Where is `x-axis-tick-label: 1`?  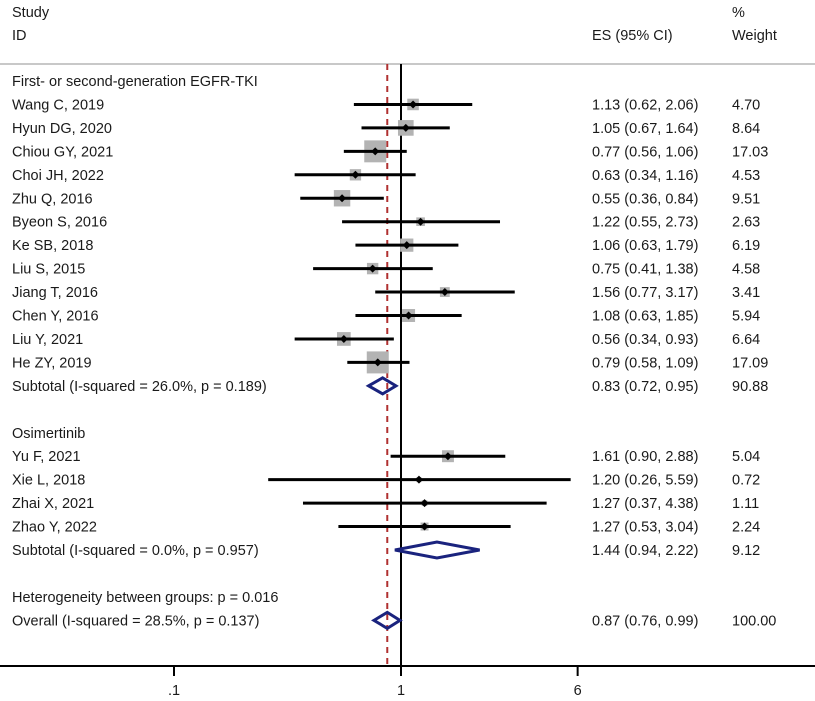 x-axis-tick-label: 1 is located at coordinates (401, 691).